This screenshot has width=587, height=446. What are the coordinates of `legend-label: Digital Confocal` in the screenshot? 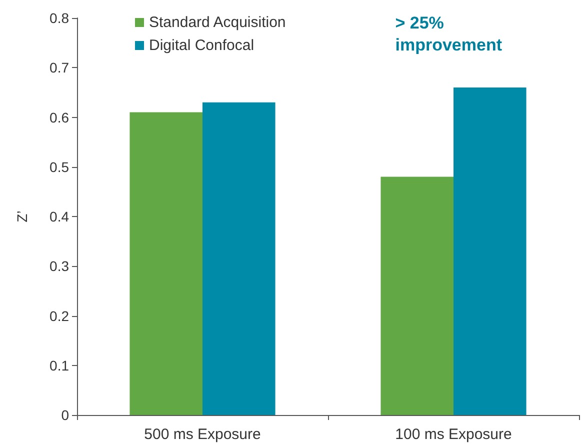 It's located at (201, 45).